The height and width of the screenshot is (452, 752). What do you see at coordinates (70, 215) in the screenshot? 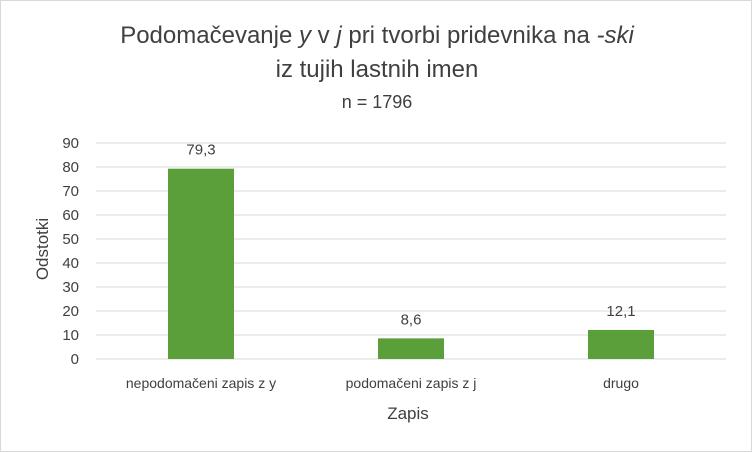
I see `y-tick-label: 60` at bounding box center [70, 215].